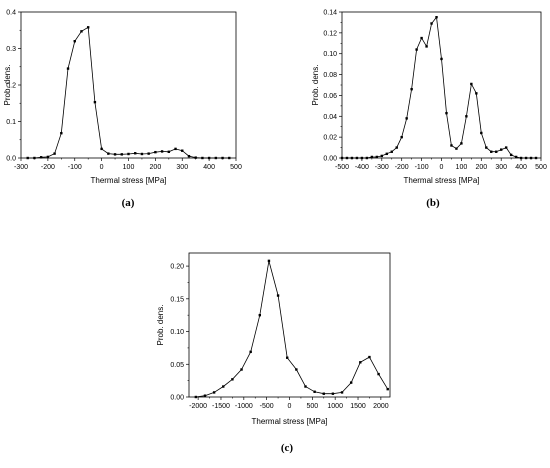 This screenshot has width=550, height=468. What do you see at coordinates (330, 159) in the screenshot?
I see `y-tick-label: 0.00` at bounding box center [330, 159].